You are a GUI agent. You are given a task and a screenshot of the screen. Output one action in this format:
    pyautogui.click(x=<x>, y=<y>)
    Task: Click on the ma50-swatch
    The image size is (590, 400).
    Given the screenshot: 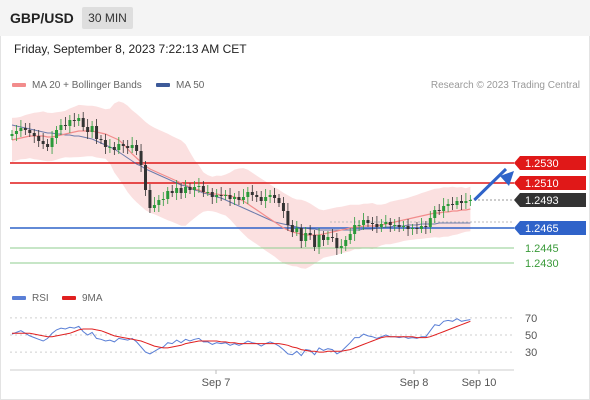 What is the action you would take?
    pyautogui.click(x=163, y=85)
    